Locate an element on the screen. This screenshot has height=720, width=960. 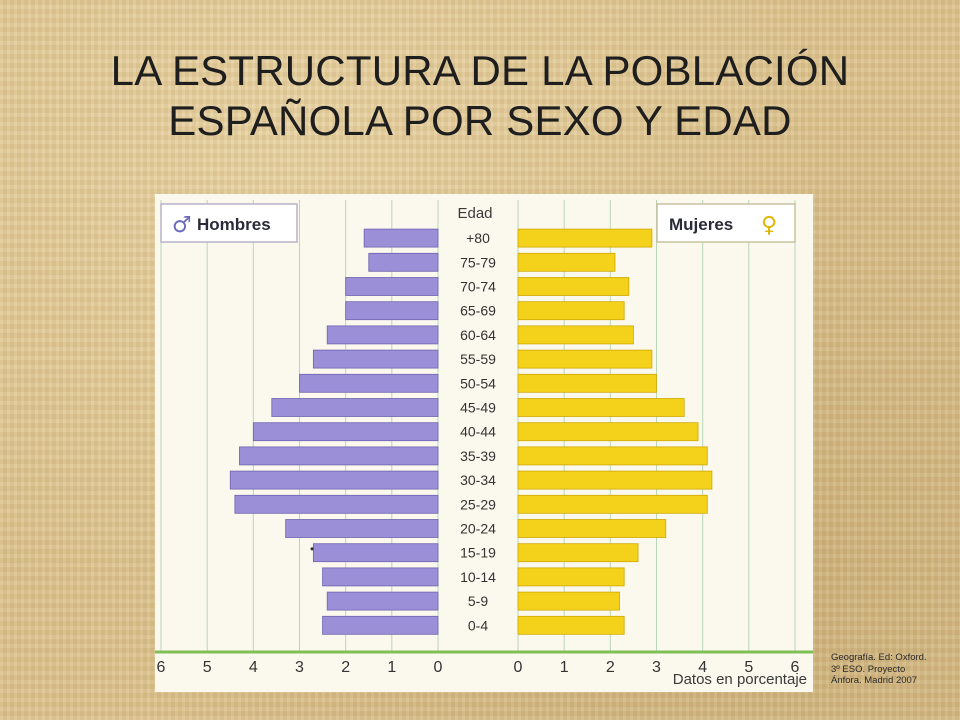
age-group-label: 0-4 is located at coordinates (478, 625).